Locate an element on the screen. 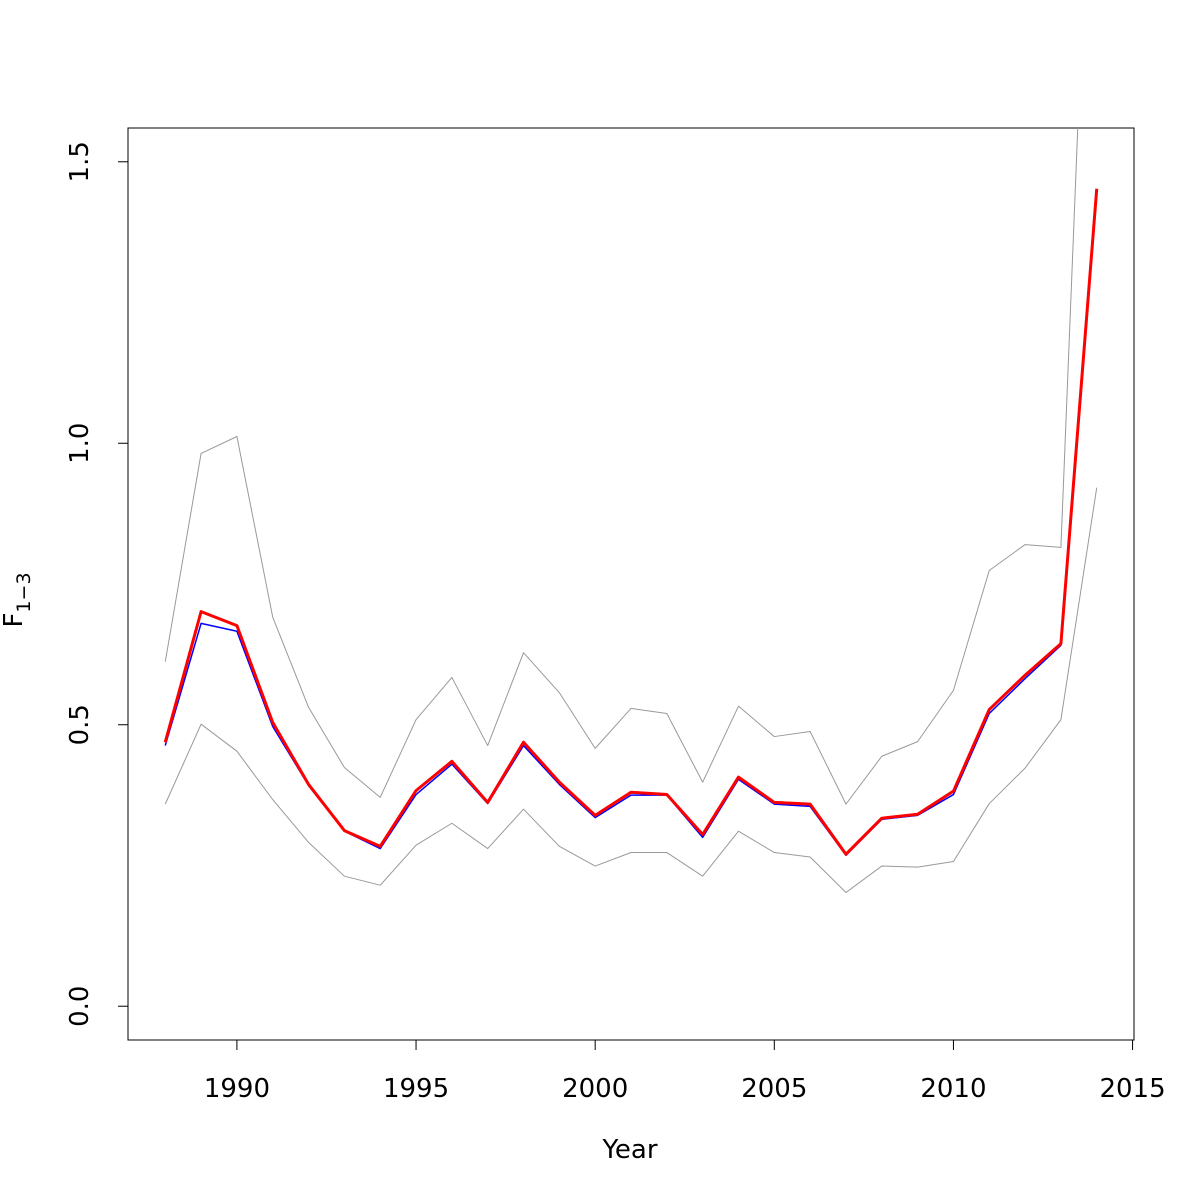 The width and height of the screenshot is (1200, 1200). x-tick-label: 2005 is located at coordinates (774, 1089).